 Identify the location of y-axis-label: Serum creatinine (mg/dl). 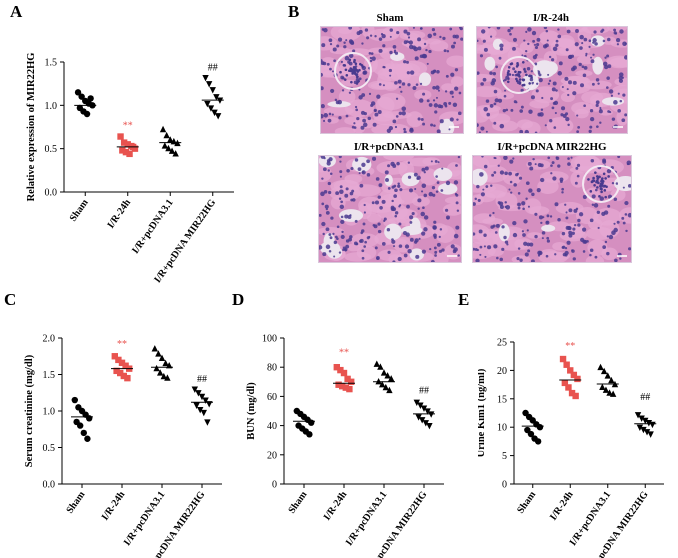
(29, 410).